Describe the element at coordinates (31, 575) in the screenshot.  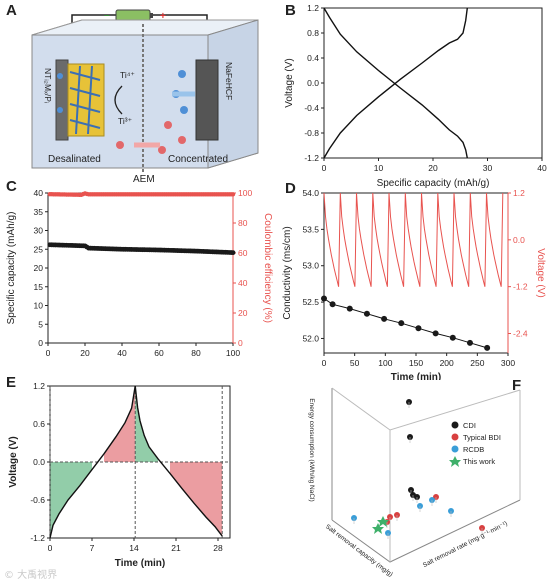
I see `watermark: © 大禹视界` at that location.